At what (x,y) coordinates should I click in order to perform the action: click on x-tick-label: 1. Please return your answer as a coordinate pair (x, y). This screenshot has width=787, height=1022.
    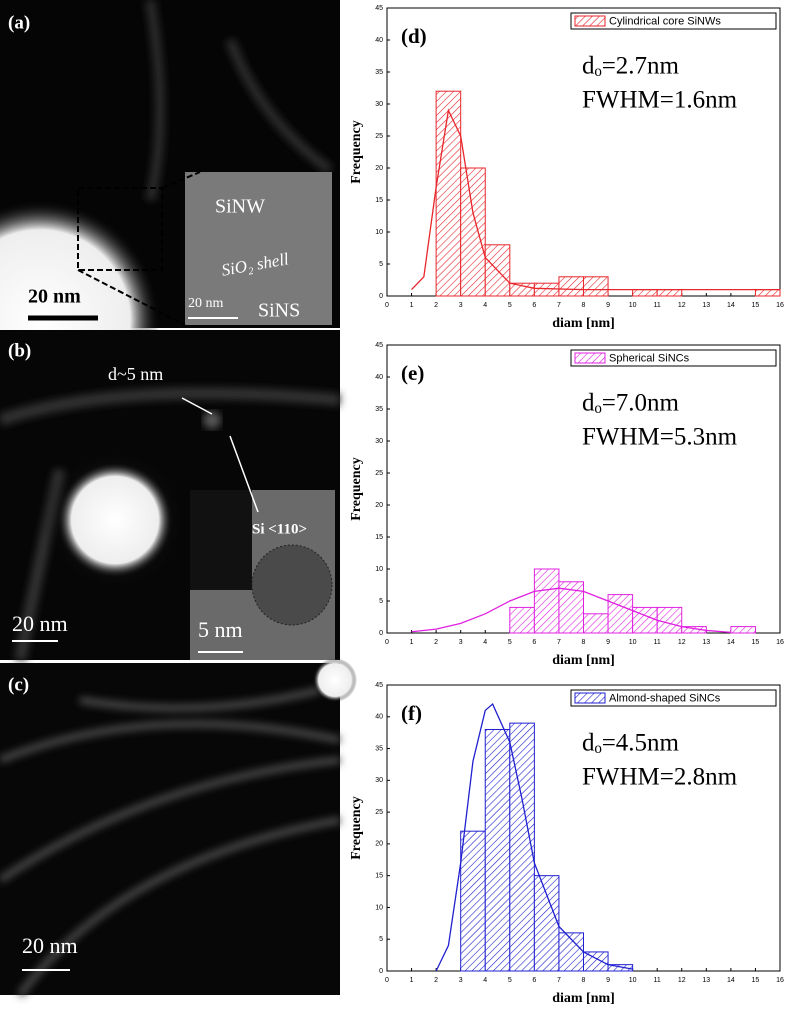
    Looking at the image, I should click on (412, 980).